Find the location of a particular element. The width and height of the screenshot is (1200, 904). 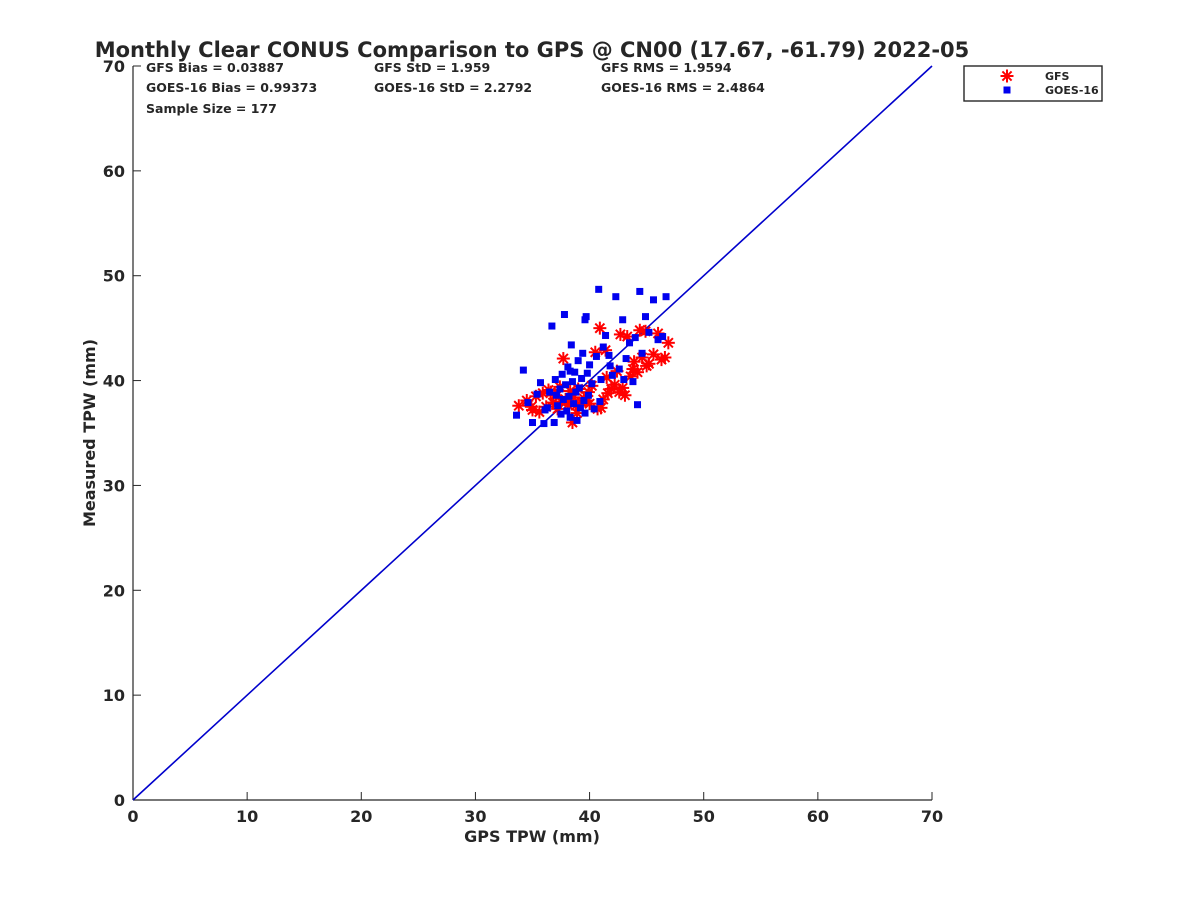

x-tick-label: 10 is located at coordinates (247, 816).